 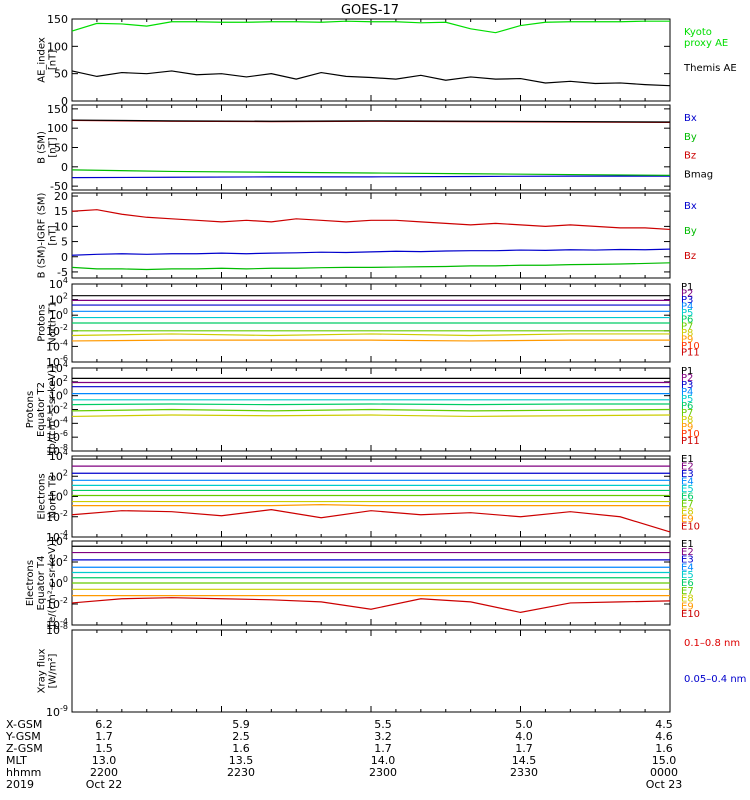 I want to click on footer-cell: 4.6, so click(x=664, y=736).